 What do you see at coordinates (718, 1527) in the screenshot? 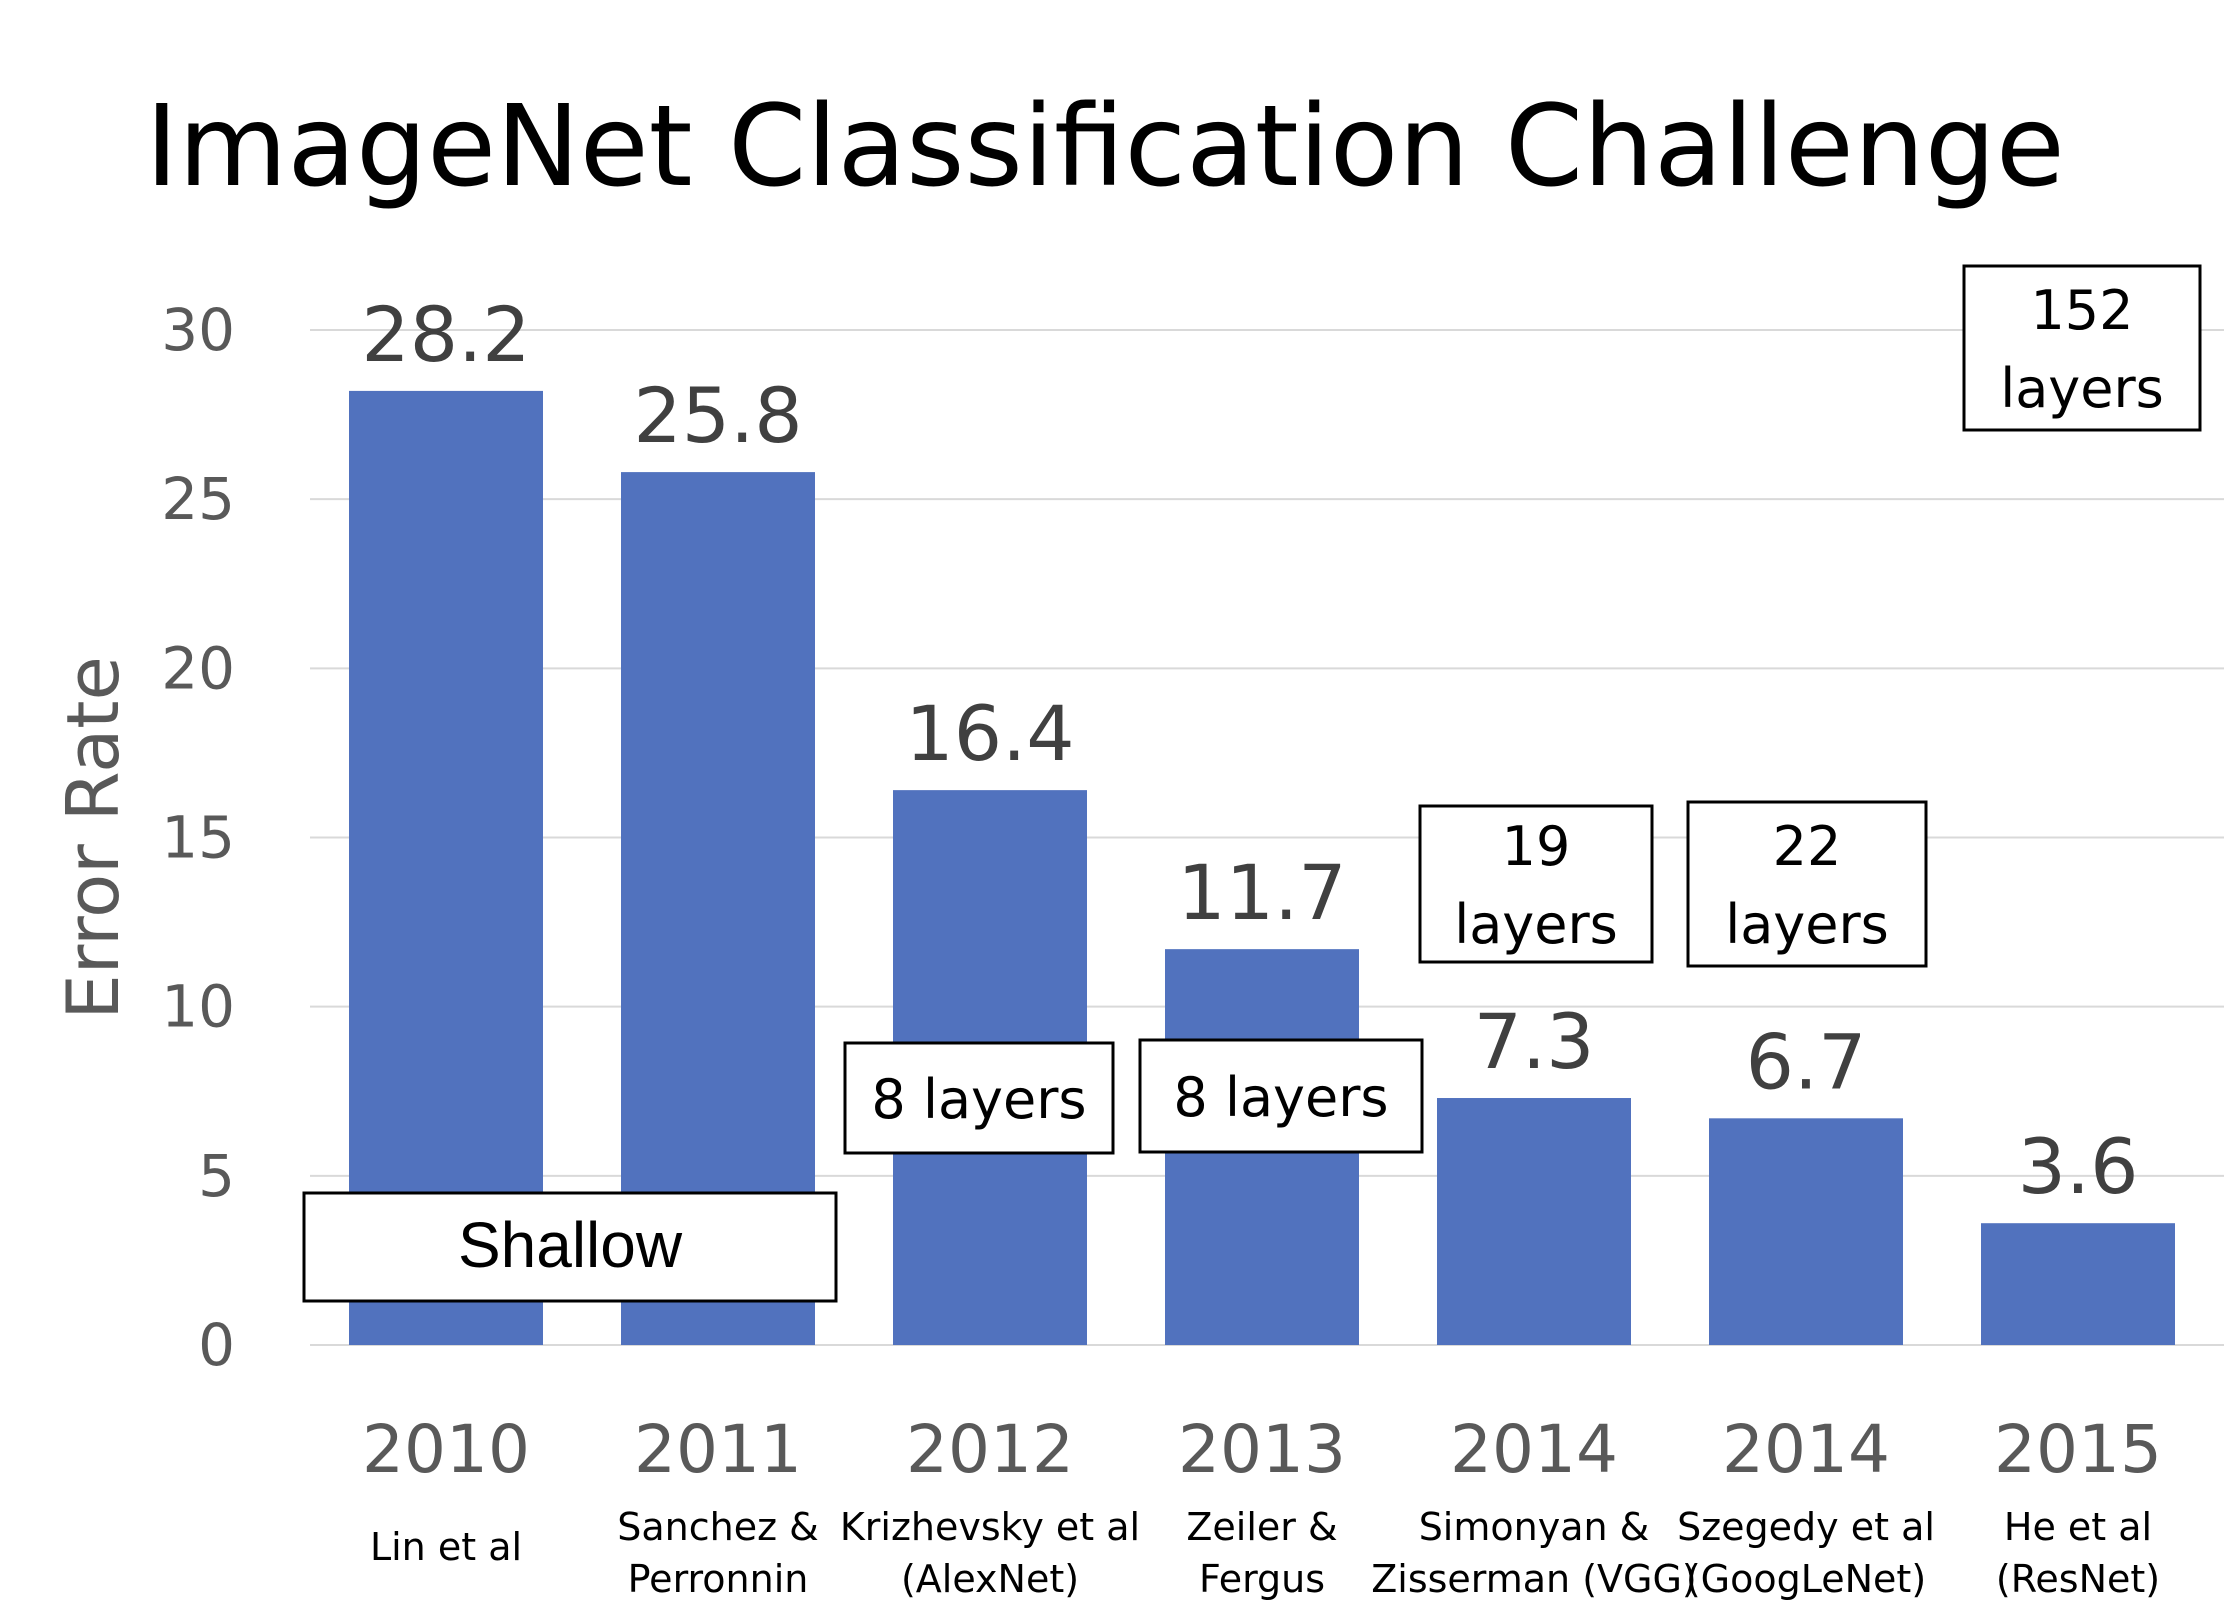
I see `x-tick-author: Sanchez &` at bounding box center [718, 1527].